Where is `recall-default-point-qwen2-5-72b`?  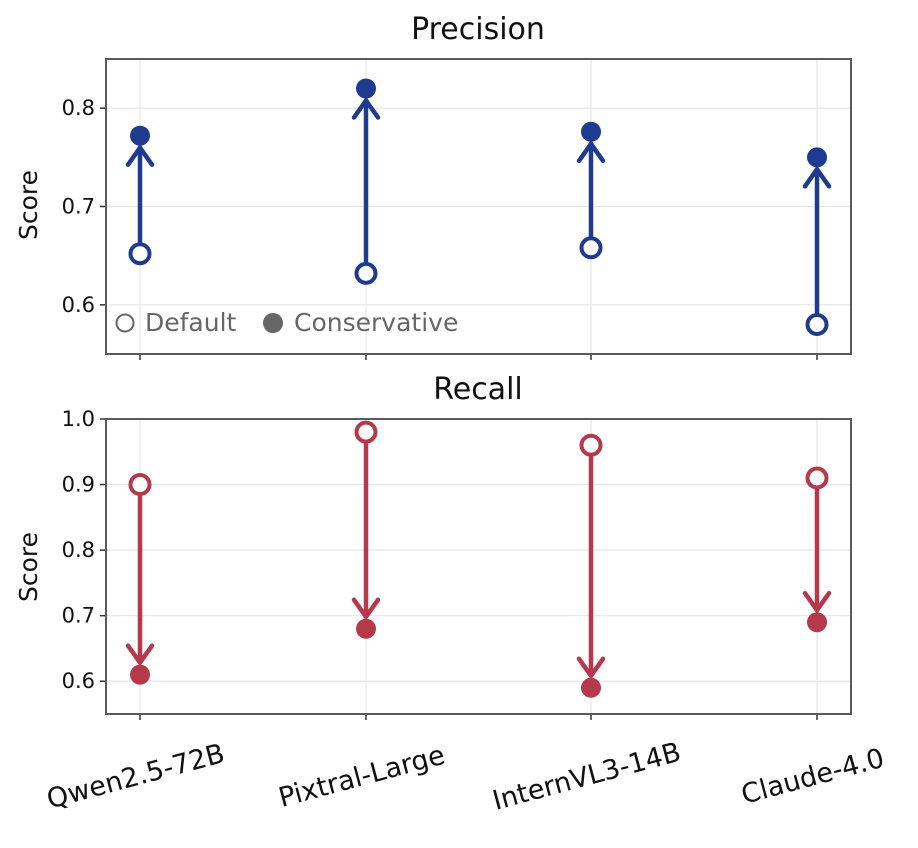
recall-default-point-qwen2-5-72b is located at coordinates (140, 485).